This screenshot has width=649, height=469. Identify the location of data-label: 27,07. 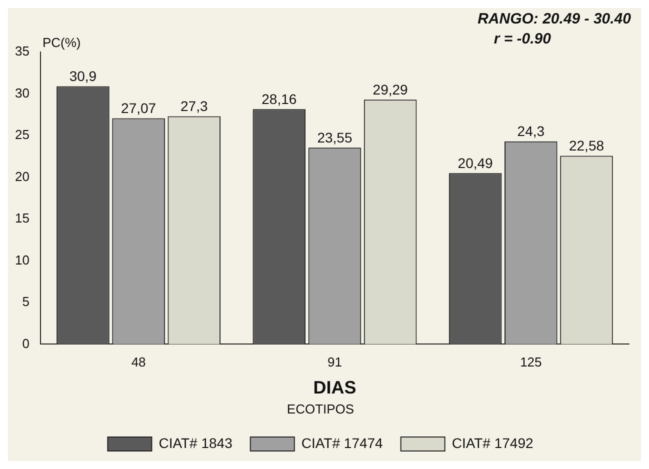
(138, 108).